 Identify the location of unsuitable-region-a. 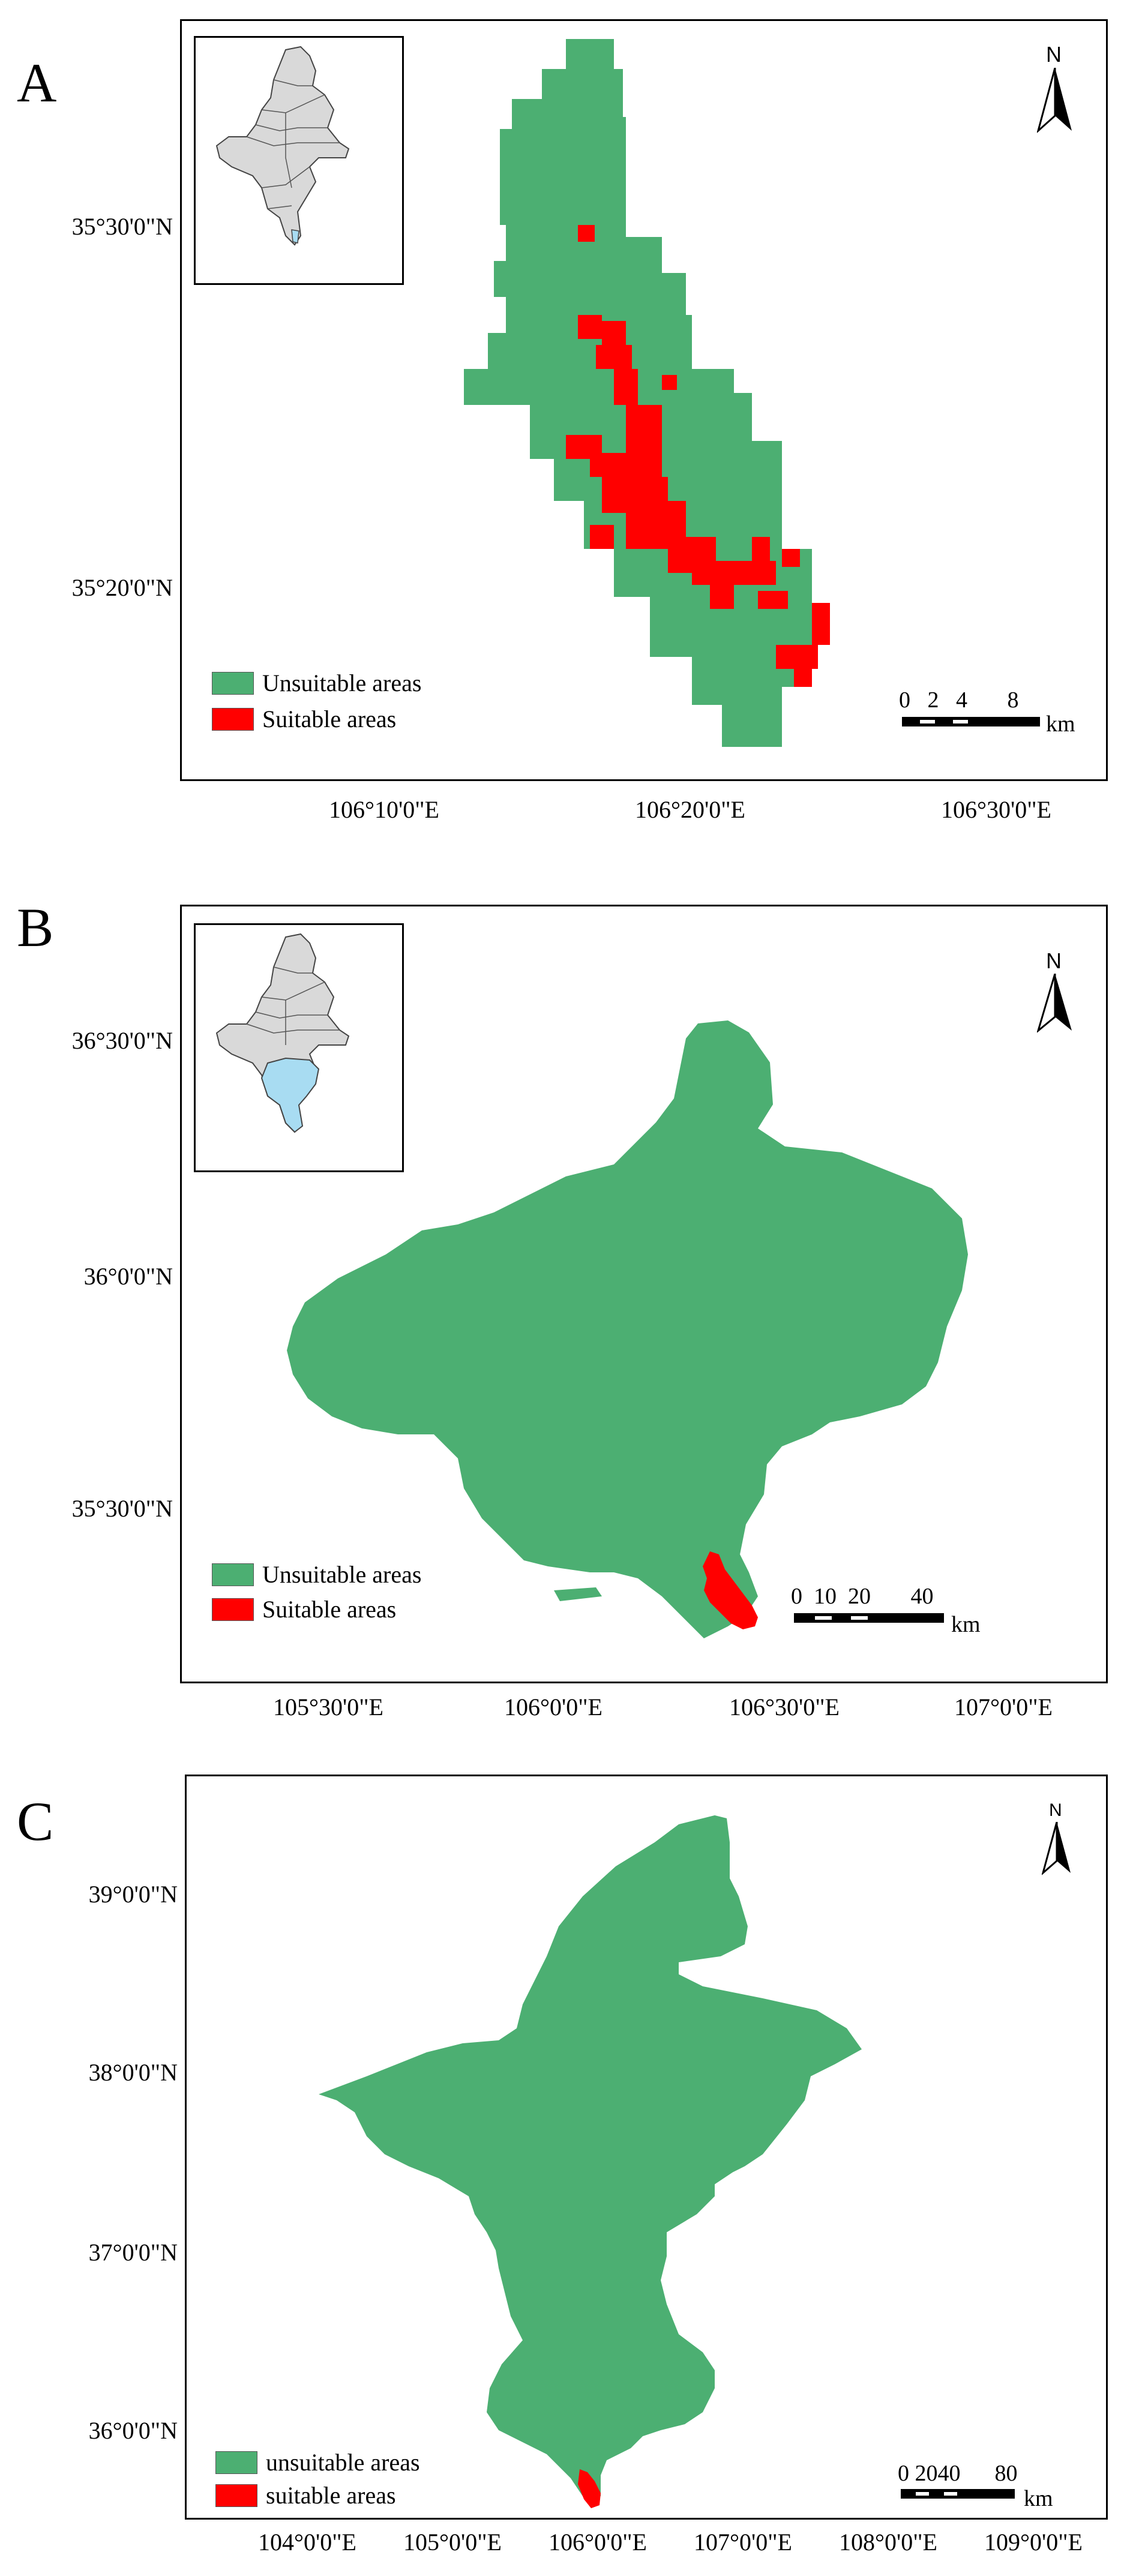
(647, 393).